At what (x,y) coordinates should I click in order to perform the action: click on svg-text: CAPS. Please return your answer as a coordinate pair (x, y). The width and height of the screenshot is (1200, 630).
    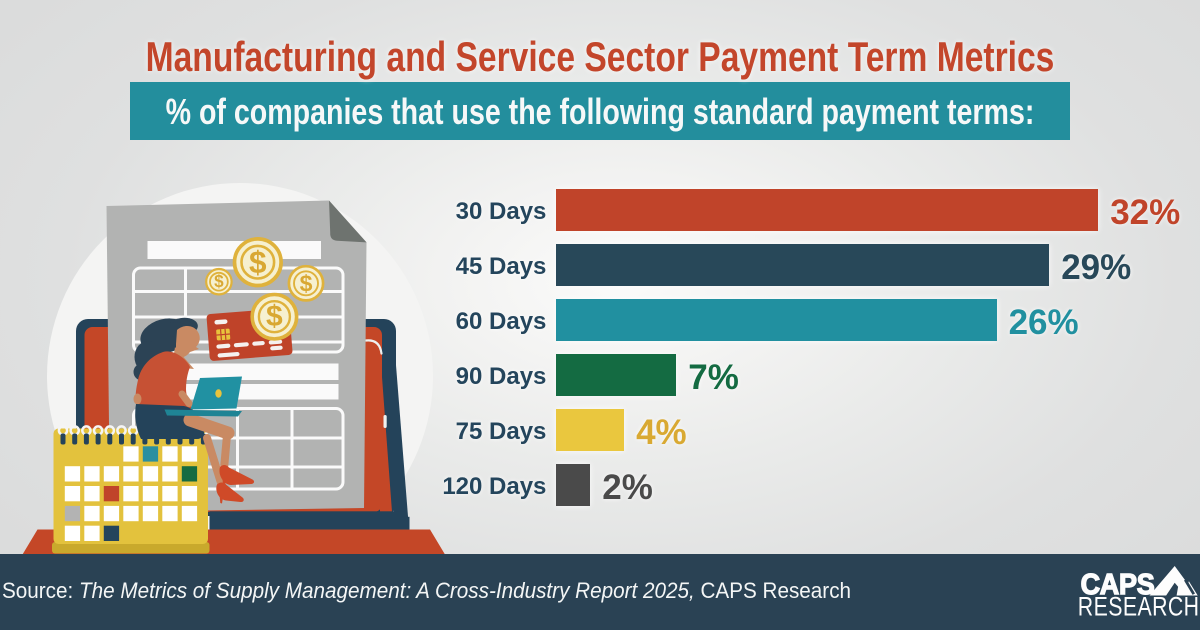
    Looking at the image, I should click on (1118, 584).